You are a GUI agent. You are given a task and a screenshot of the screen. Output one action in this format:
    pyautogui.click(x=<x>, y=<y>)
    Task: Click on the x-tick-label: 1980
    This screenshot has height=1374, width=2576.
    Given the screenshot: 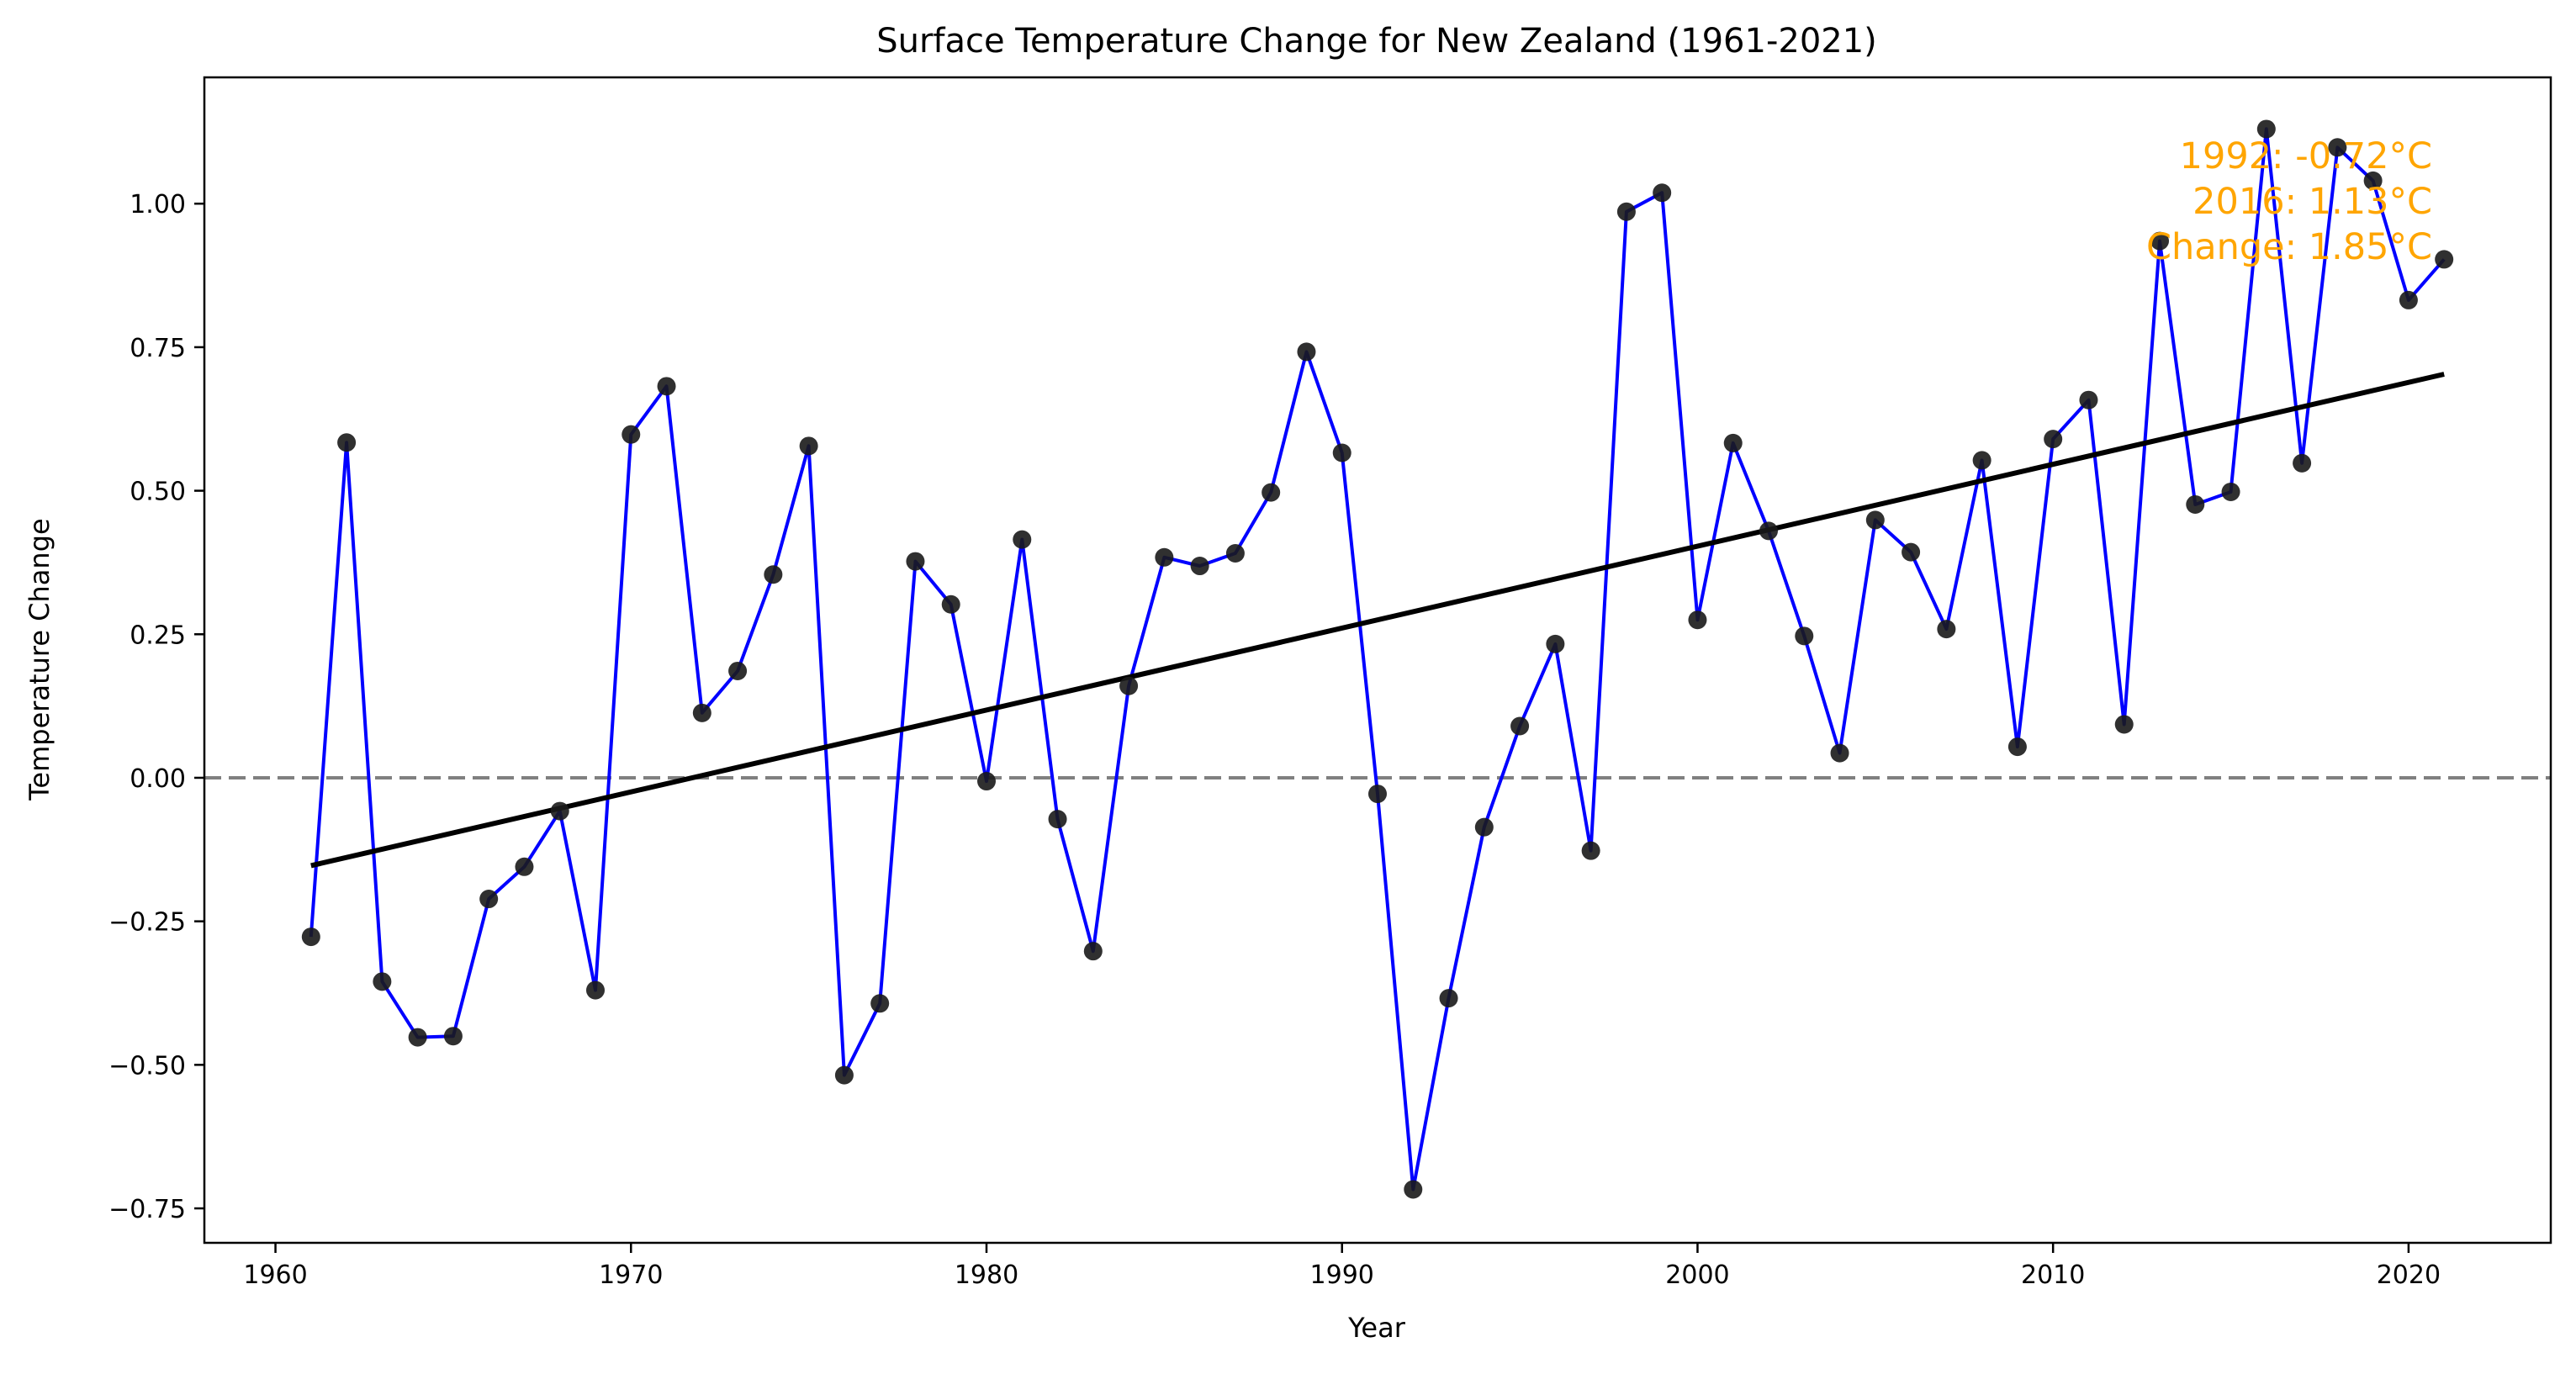 What is the action you would take?
    pyautogui.click(x=986, y=1275)
    